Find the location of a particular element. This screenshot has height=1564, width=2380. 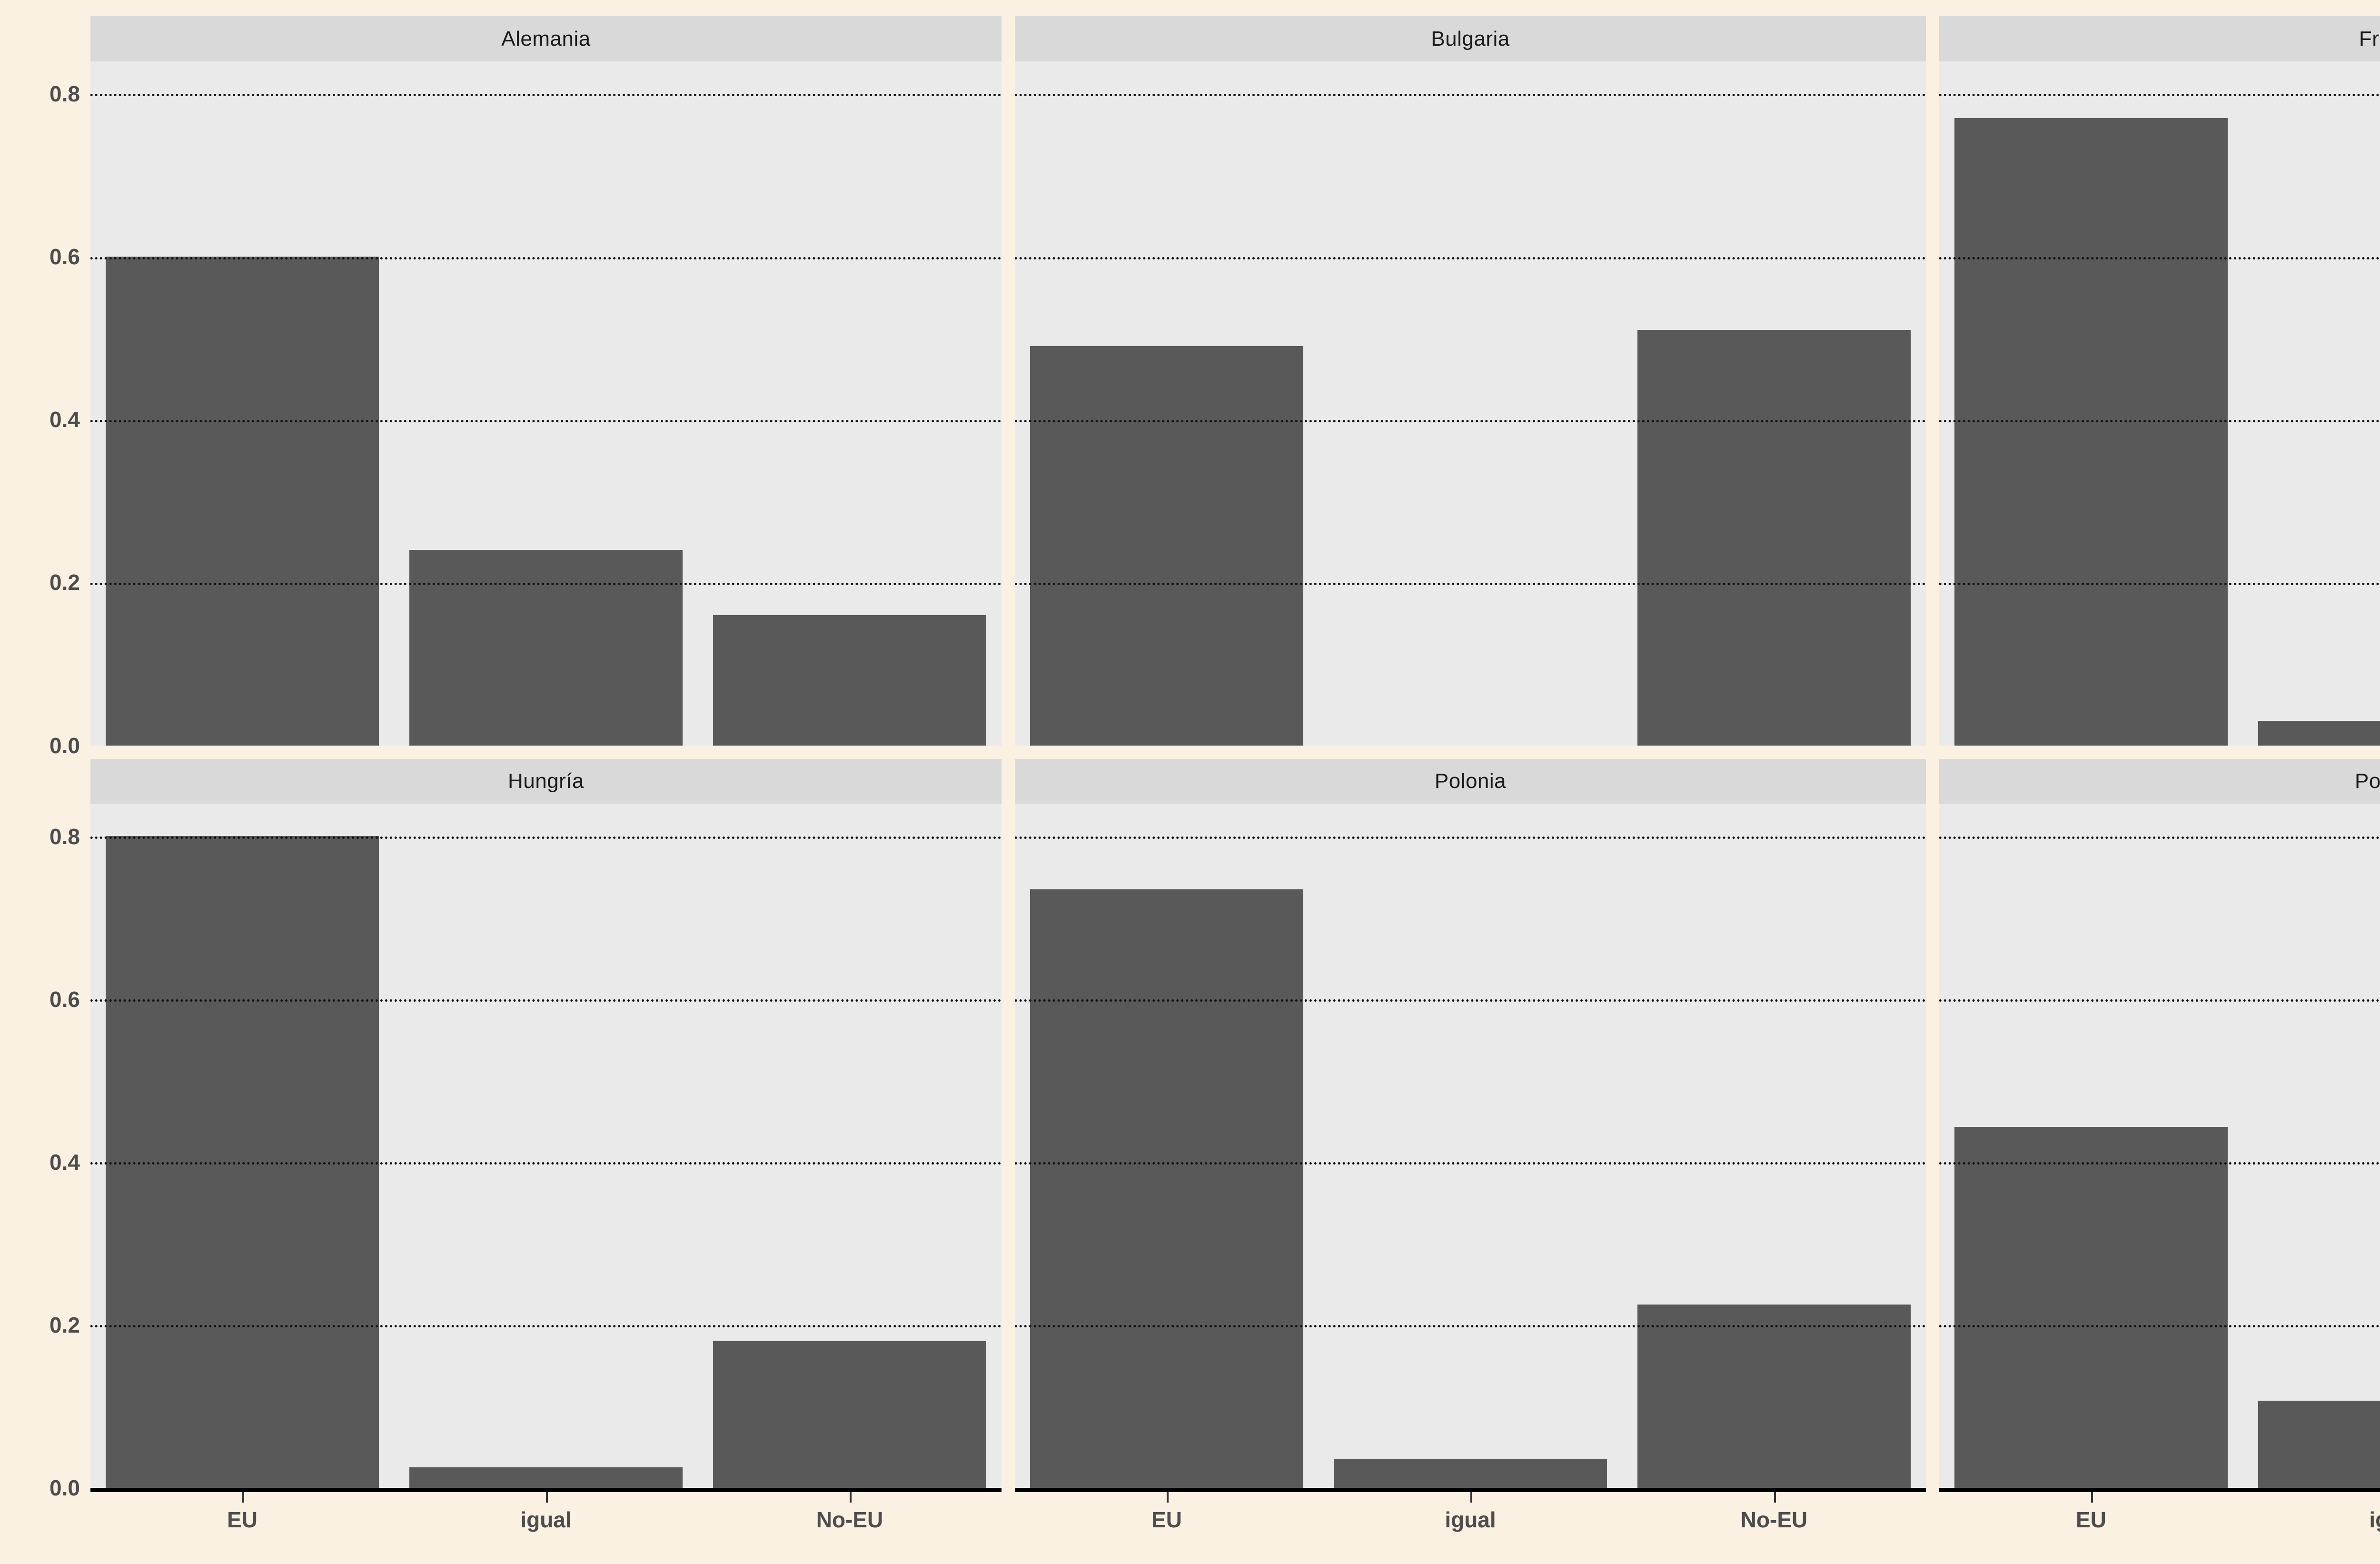

facet-panel-francia: Francia is located at coordinates (2159, 381).